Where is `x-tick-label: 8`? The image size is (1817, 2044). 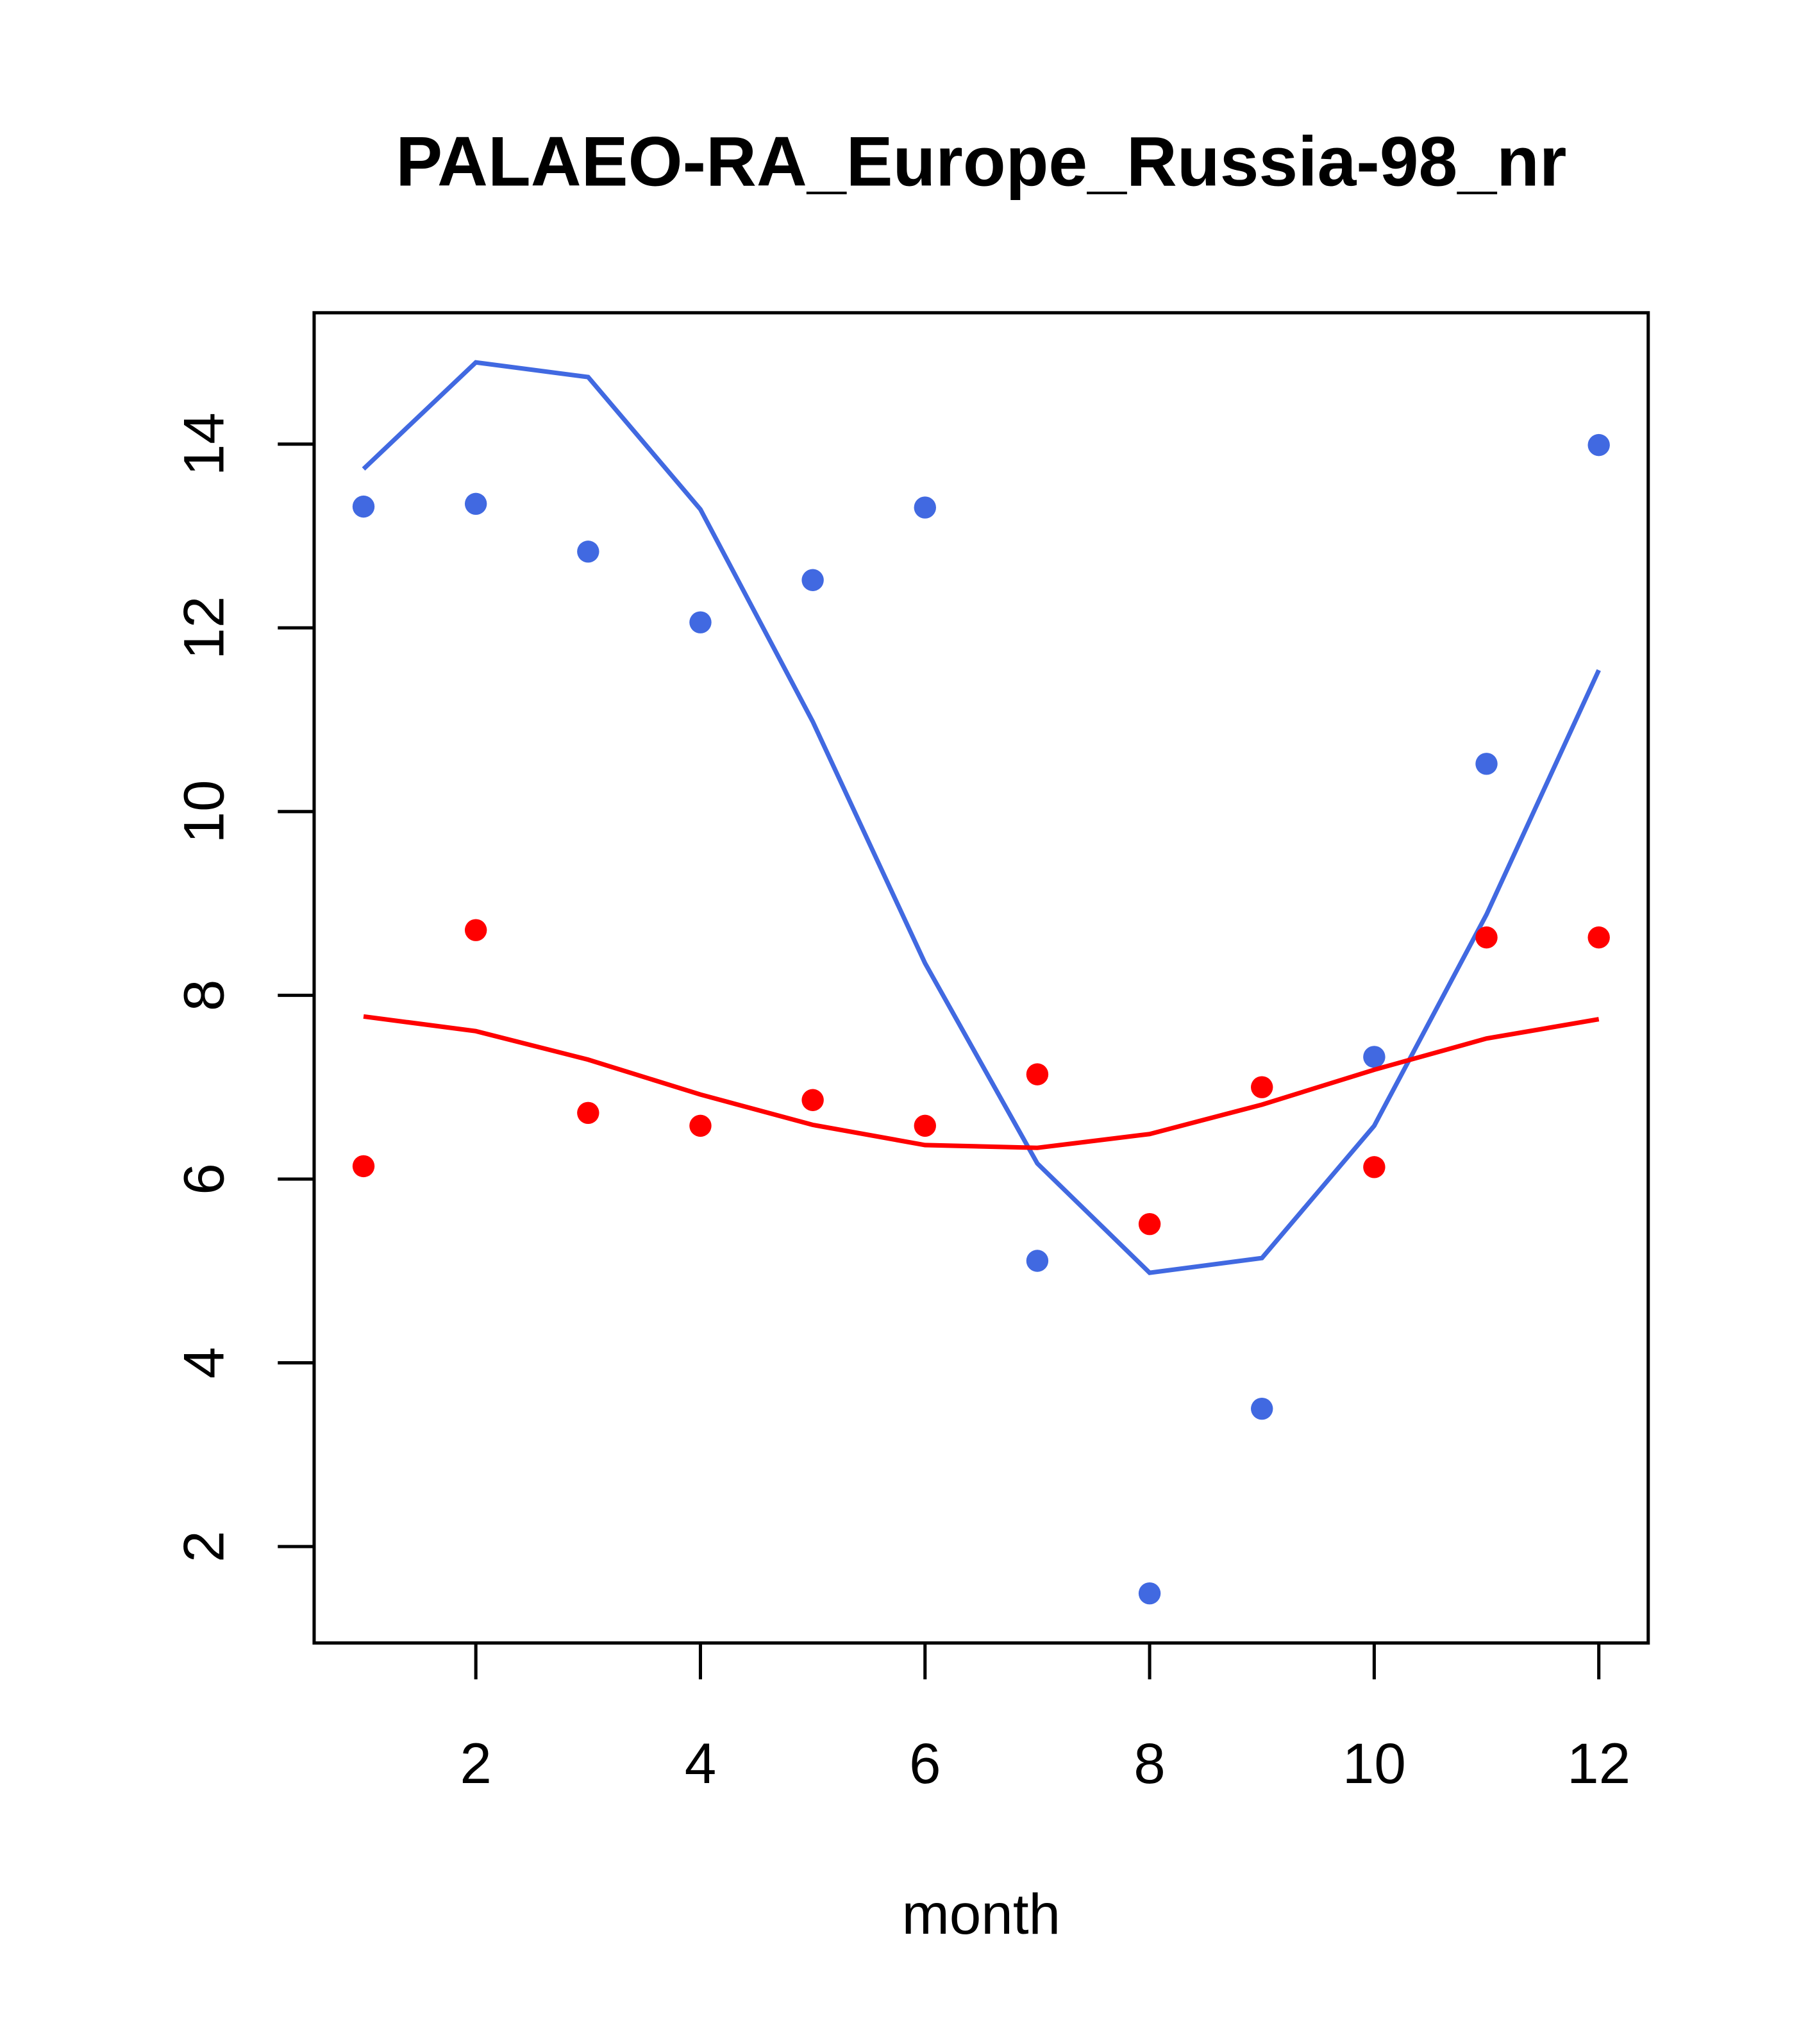
x-tick-label: 8 is located at coordinates (1150, 1763).